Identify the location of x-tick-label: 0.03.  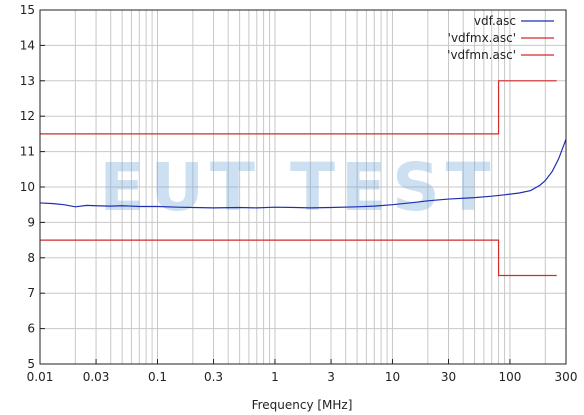
(96, 377).